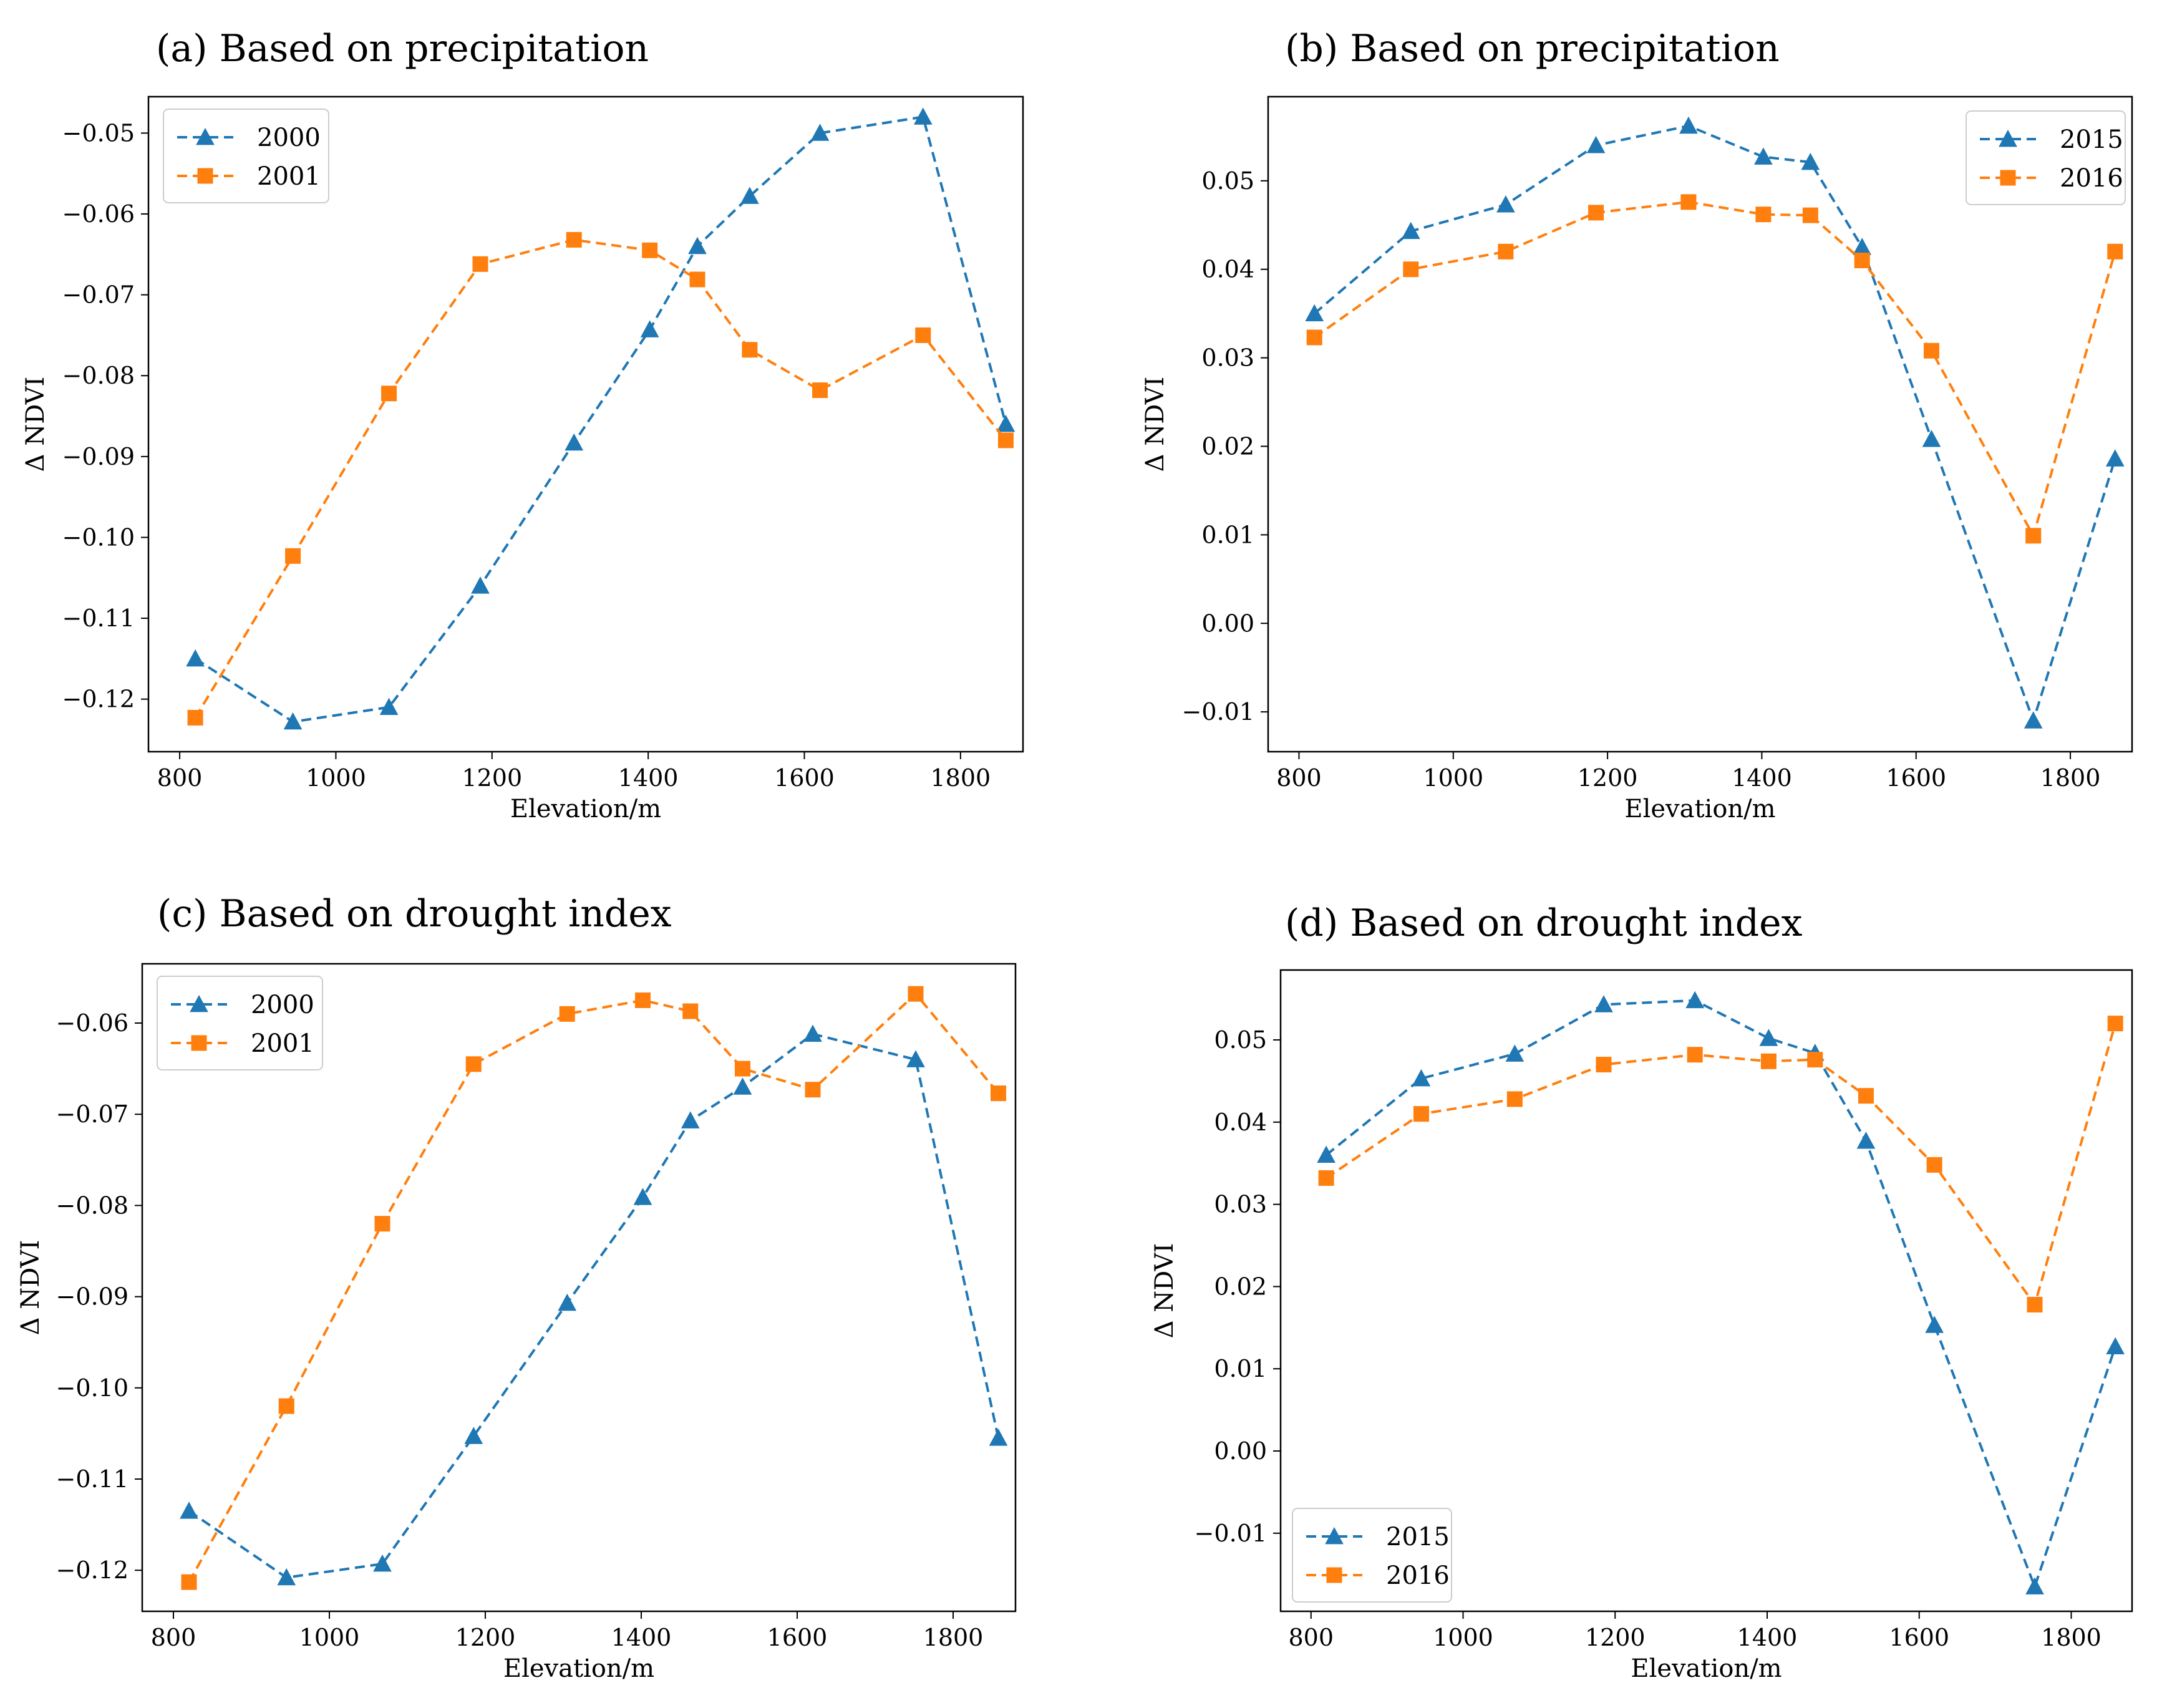  What do you see at coordinates (1164, 1291) in the screenshot?
I see `y-axis-label: Δ NDVI` at bounding box center [1164, 1291].